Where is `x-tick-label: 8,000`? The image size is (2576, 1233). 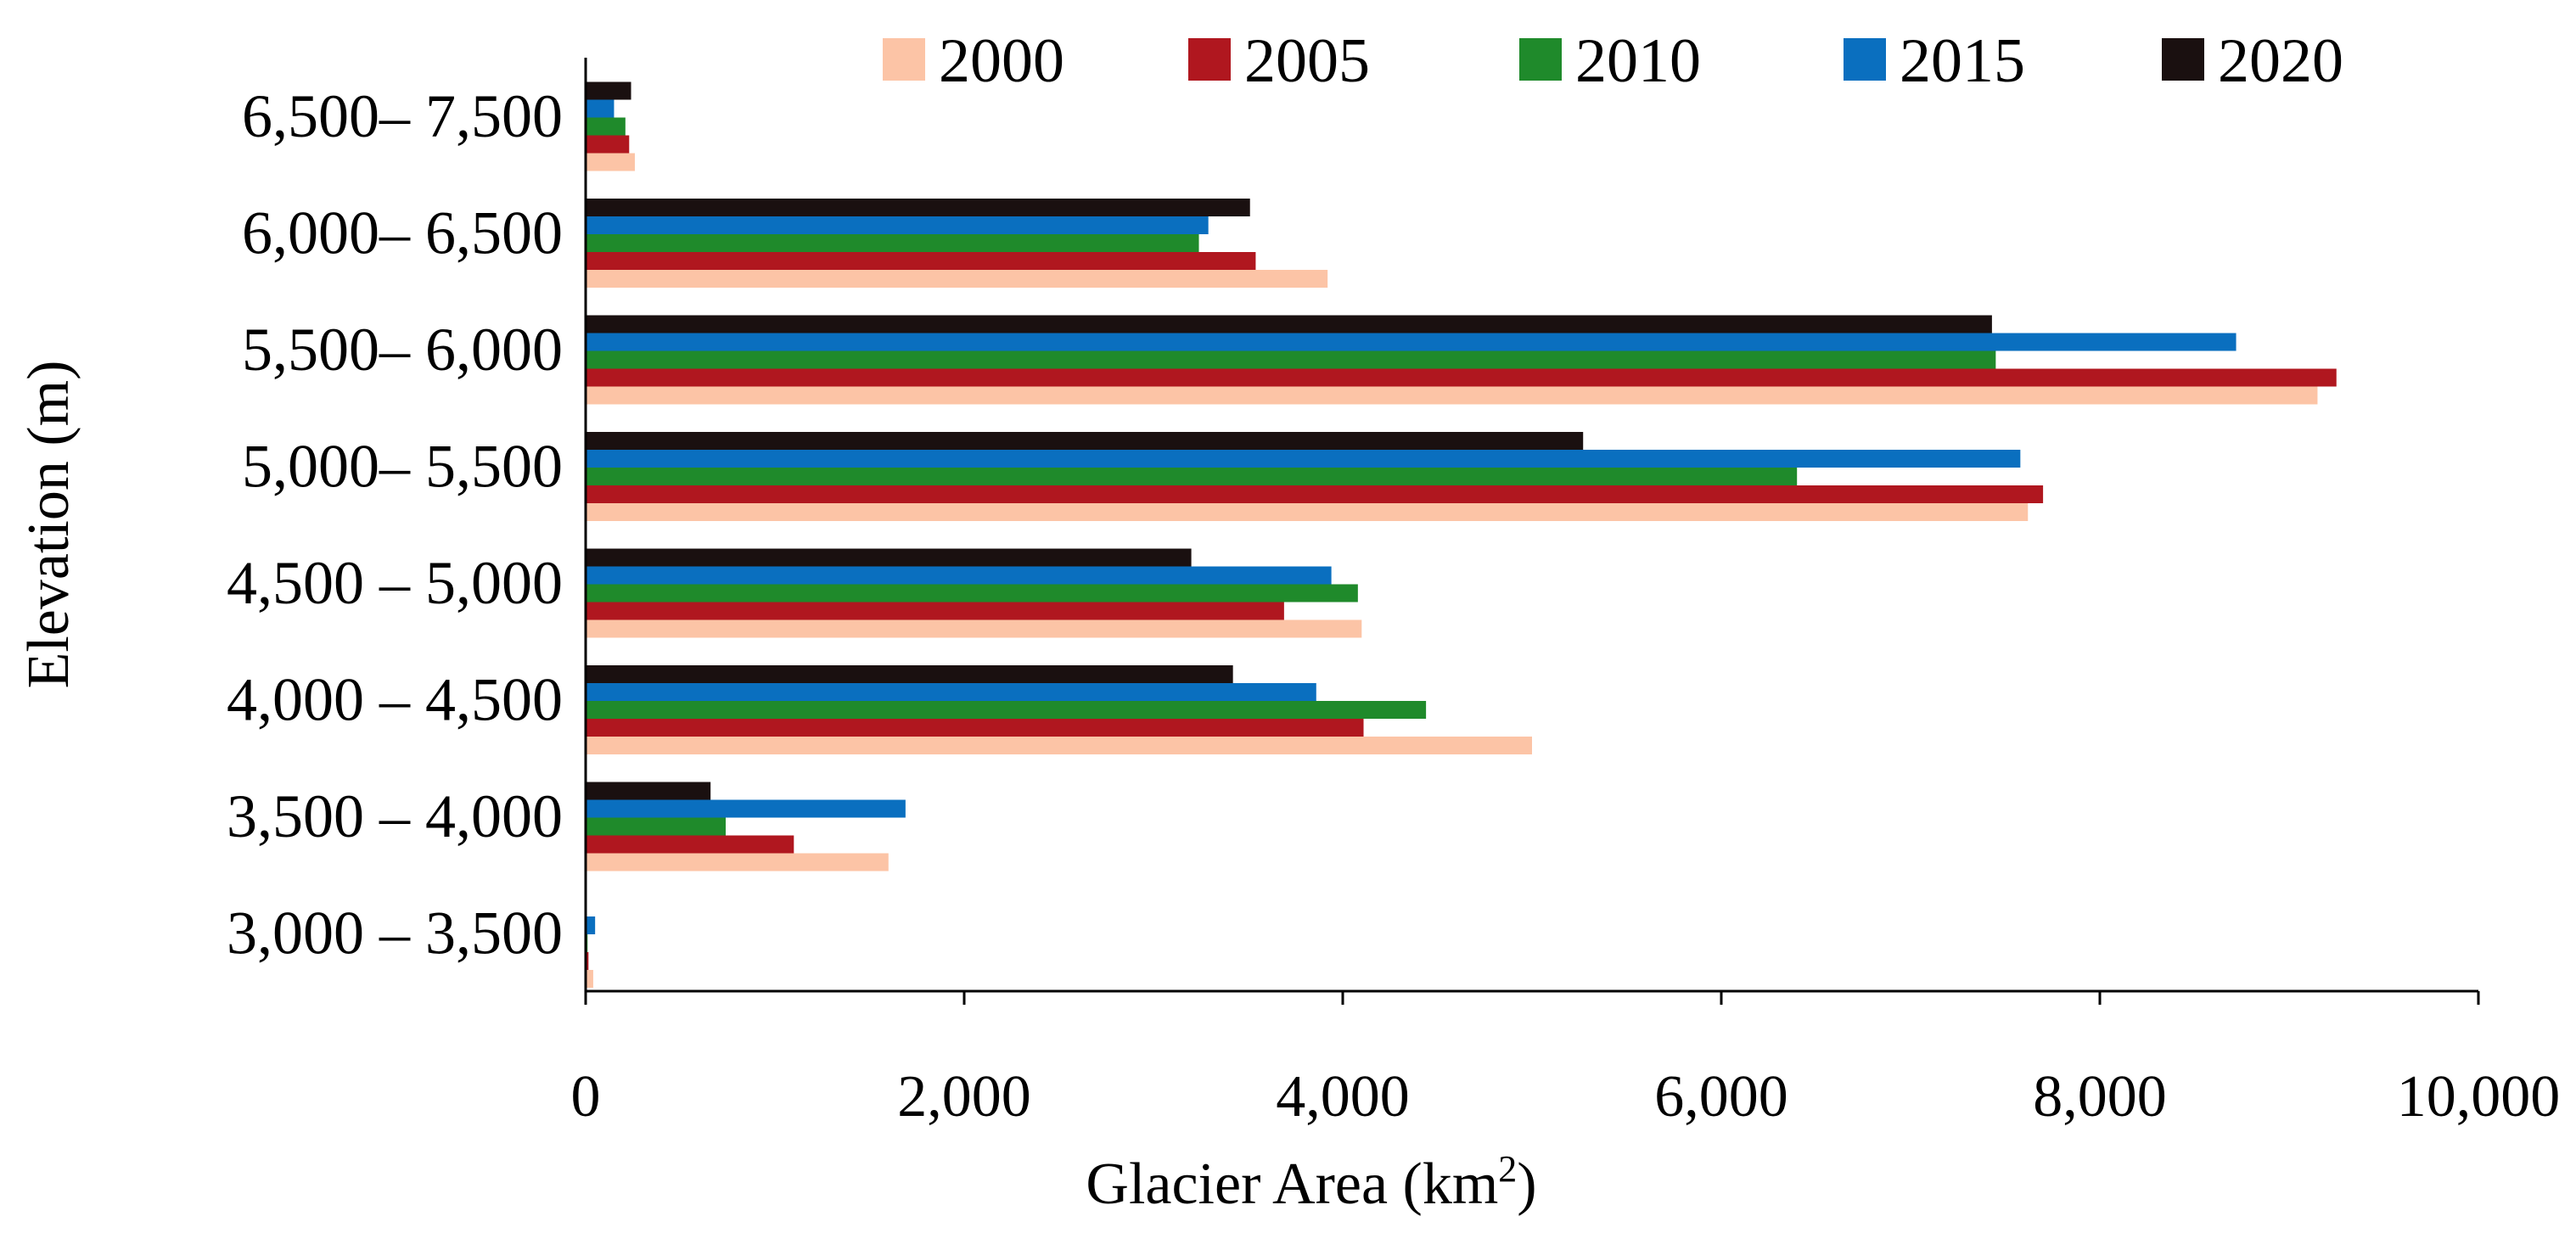 x-tick-label: 8,000 is located at coordinates (2100, 1096).